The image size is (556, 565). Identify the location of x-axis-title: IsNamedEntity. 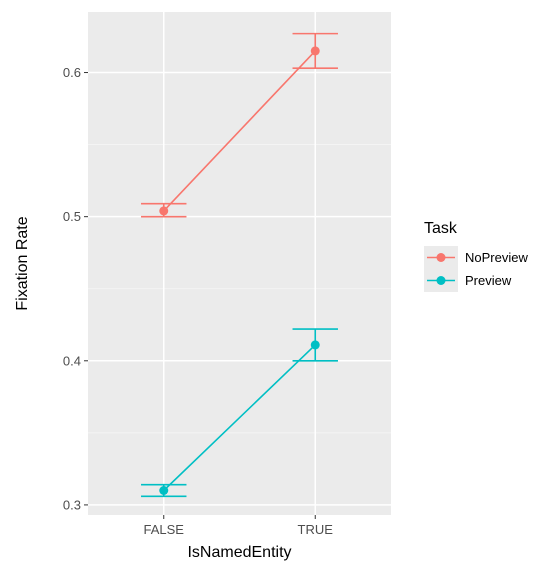
(239, 552).